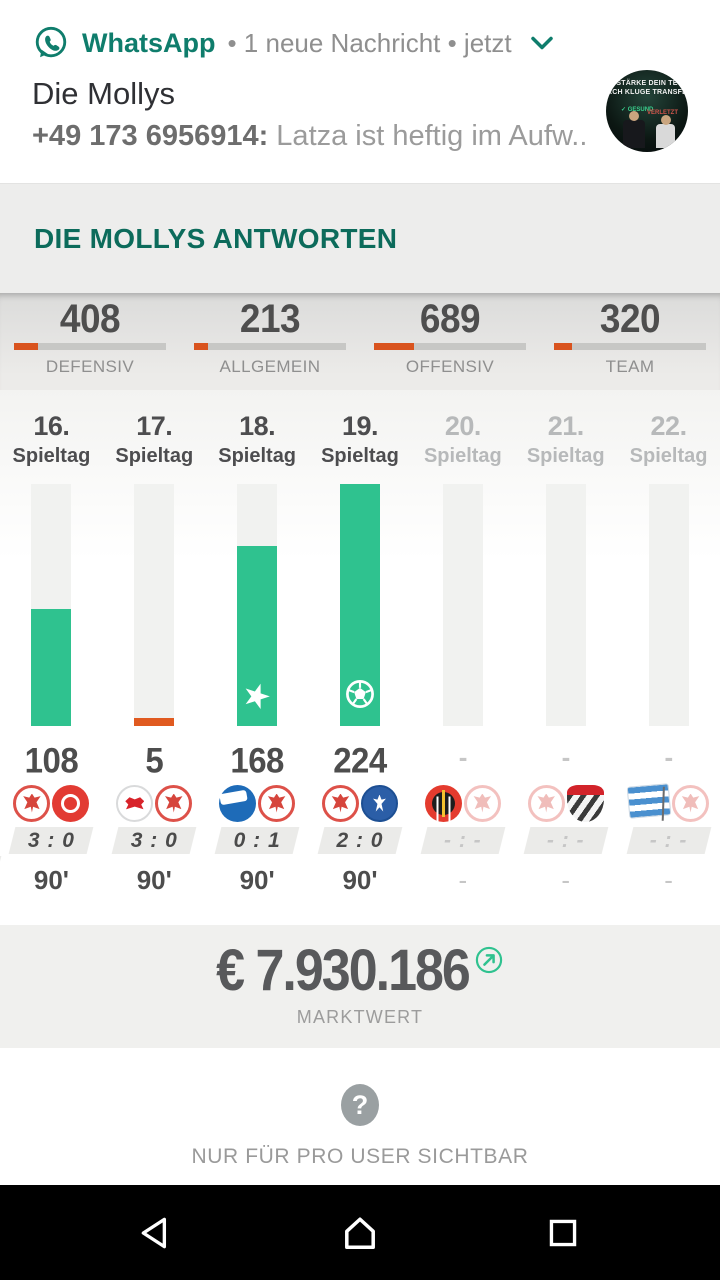  I want to click on whatsapp-icon, so click(51, 43).